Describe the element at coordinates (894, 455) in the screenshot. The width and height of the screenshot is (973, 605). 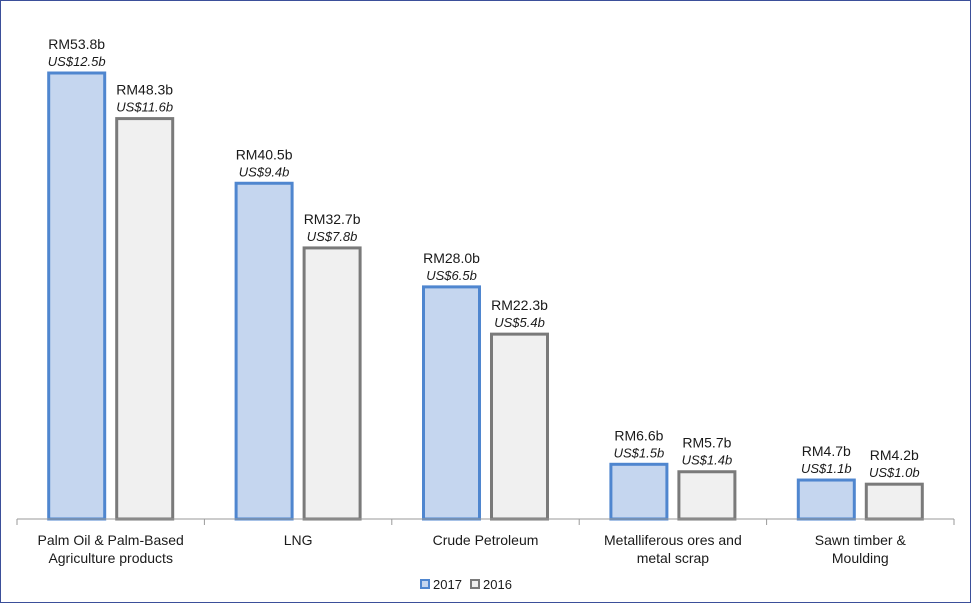
I see `data-label-rm: RM4.2b` at that location.